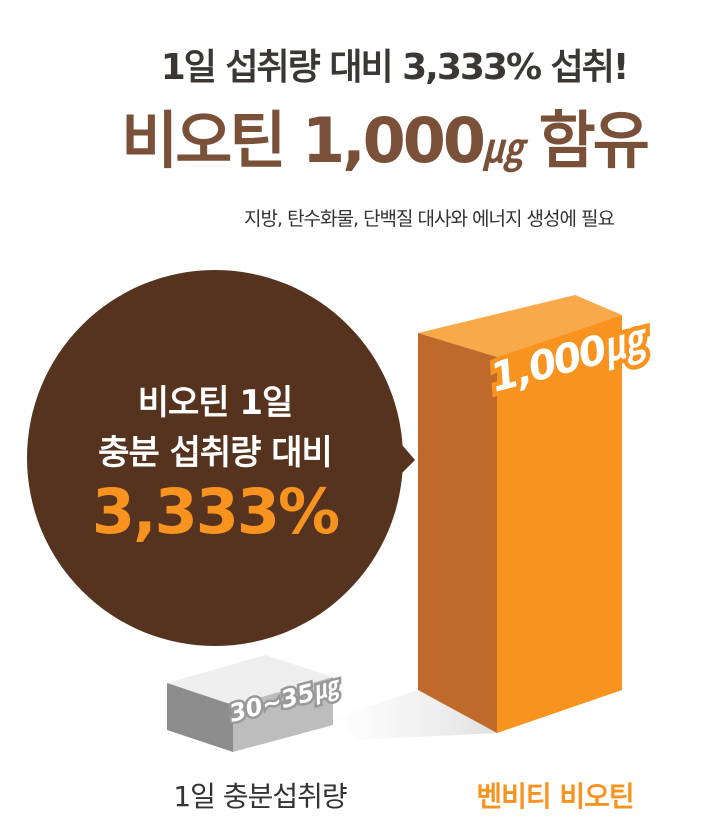  Describe the element at coordinates (585, 140) in the screenshot. I see `main-title-end: 함유` at that location.